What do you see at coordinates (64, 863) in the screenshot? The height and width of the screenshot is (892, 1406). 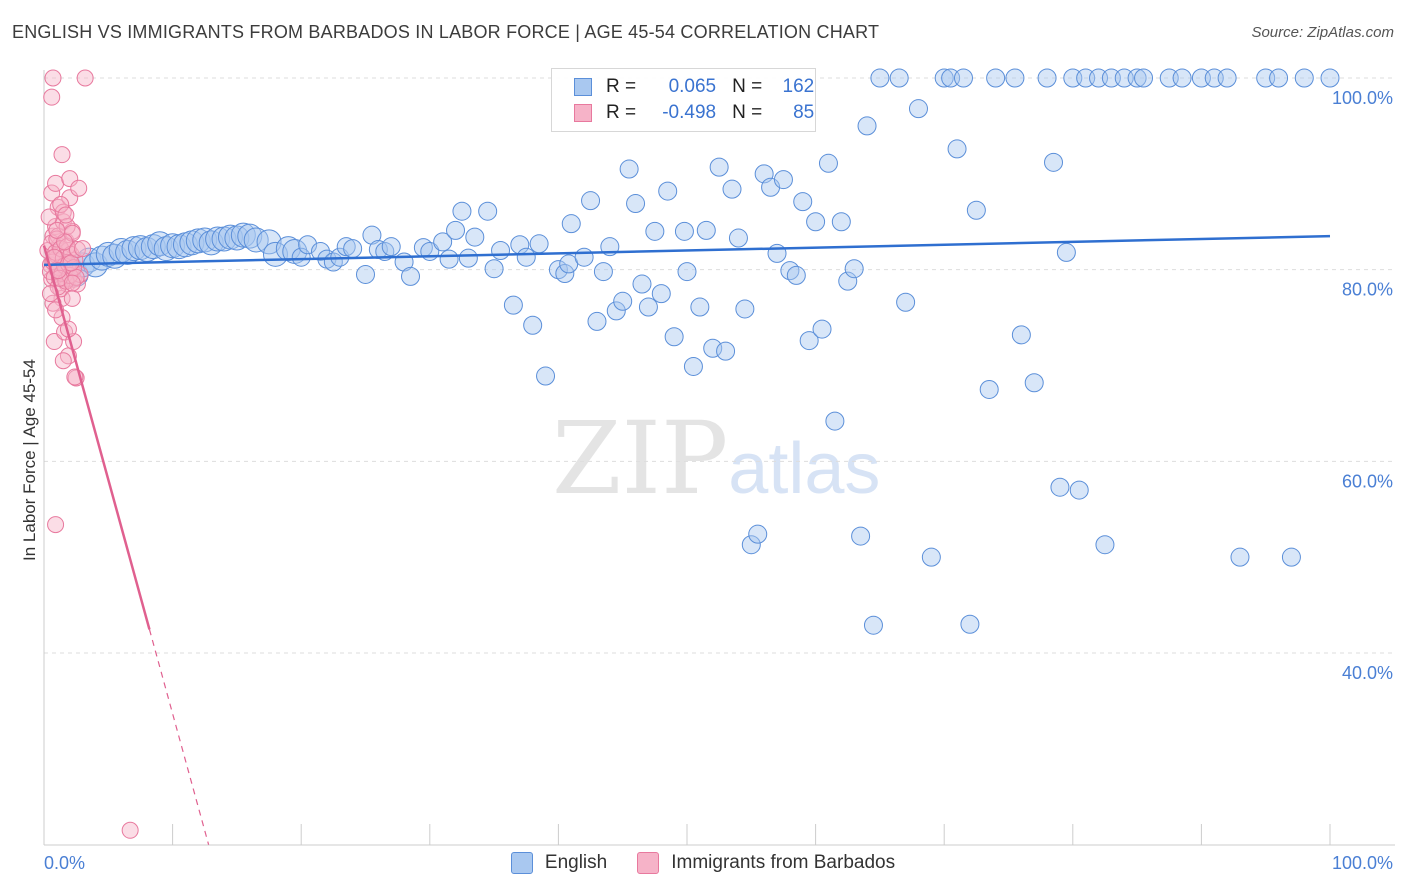 I see `x-tick-label: 0.0%` at bounding box center [64, 863].